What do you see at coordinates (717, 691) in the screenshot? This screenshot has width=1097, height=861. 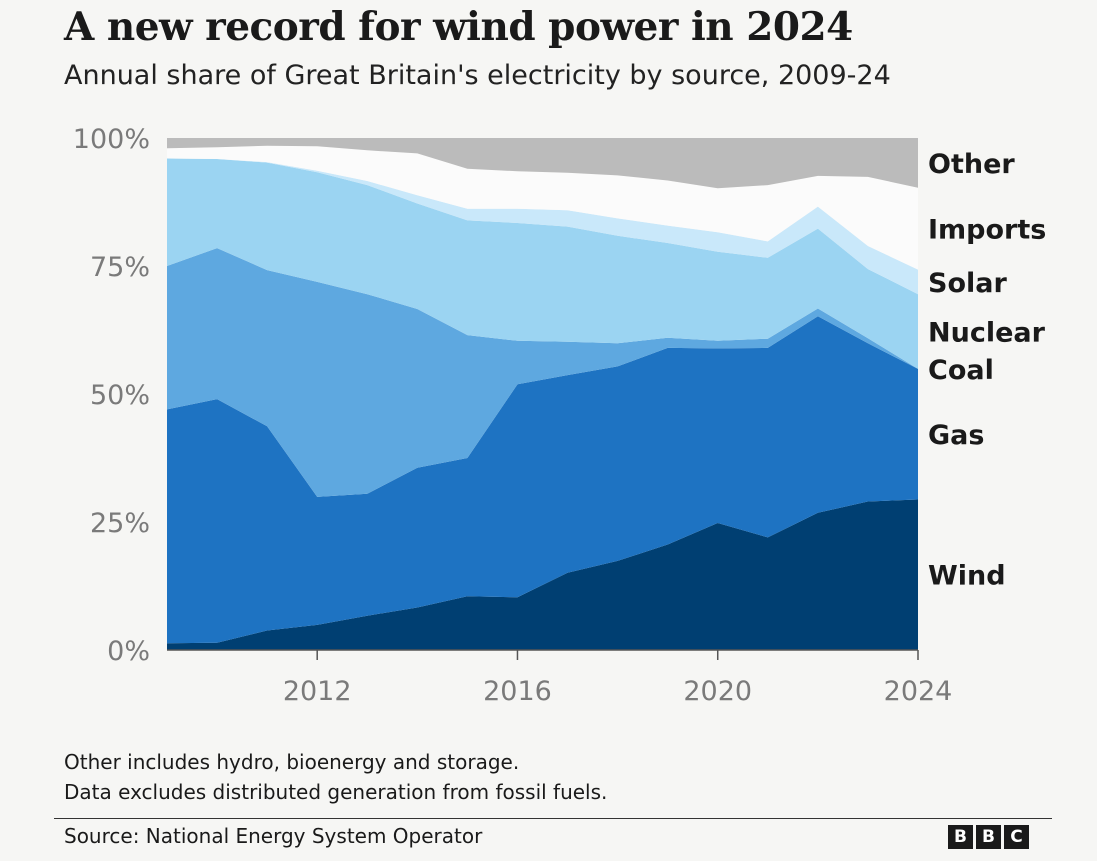 I see `x-tick-label: 2020` at bounding box center [717, 691].